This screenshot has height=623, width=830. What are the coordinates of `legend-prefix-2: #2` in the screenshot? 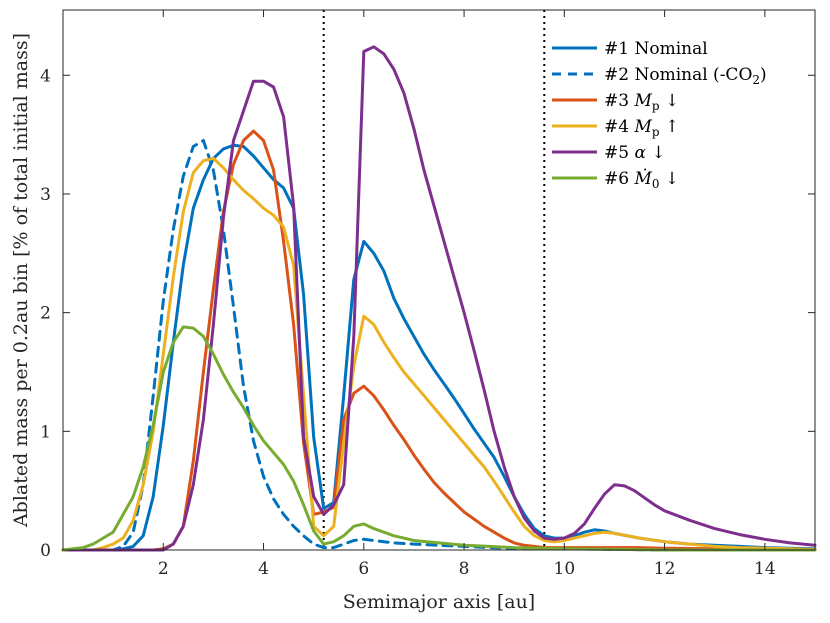 It's located at (619, 75).